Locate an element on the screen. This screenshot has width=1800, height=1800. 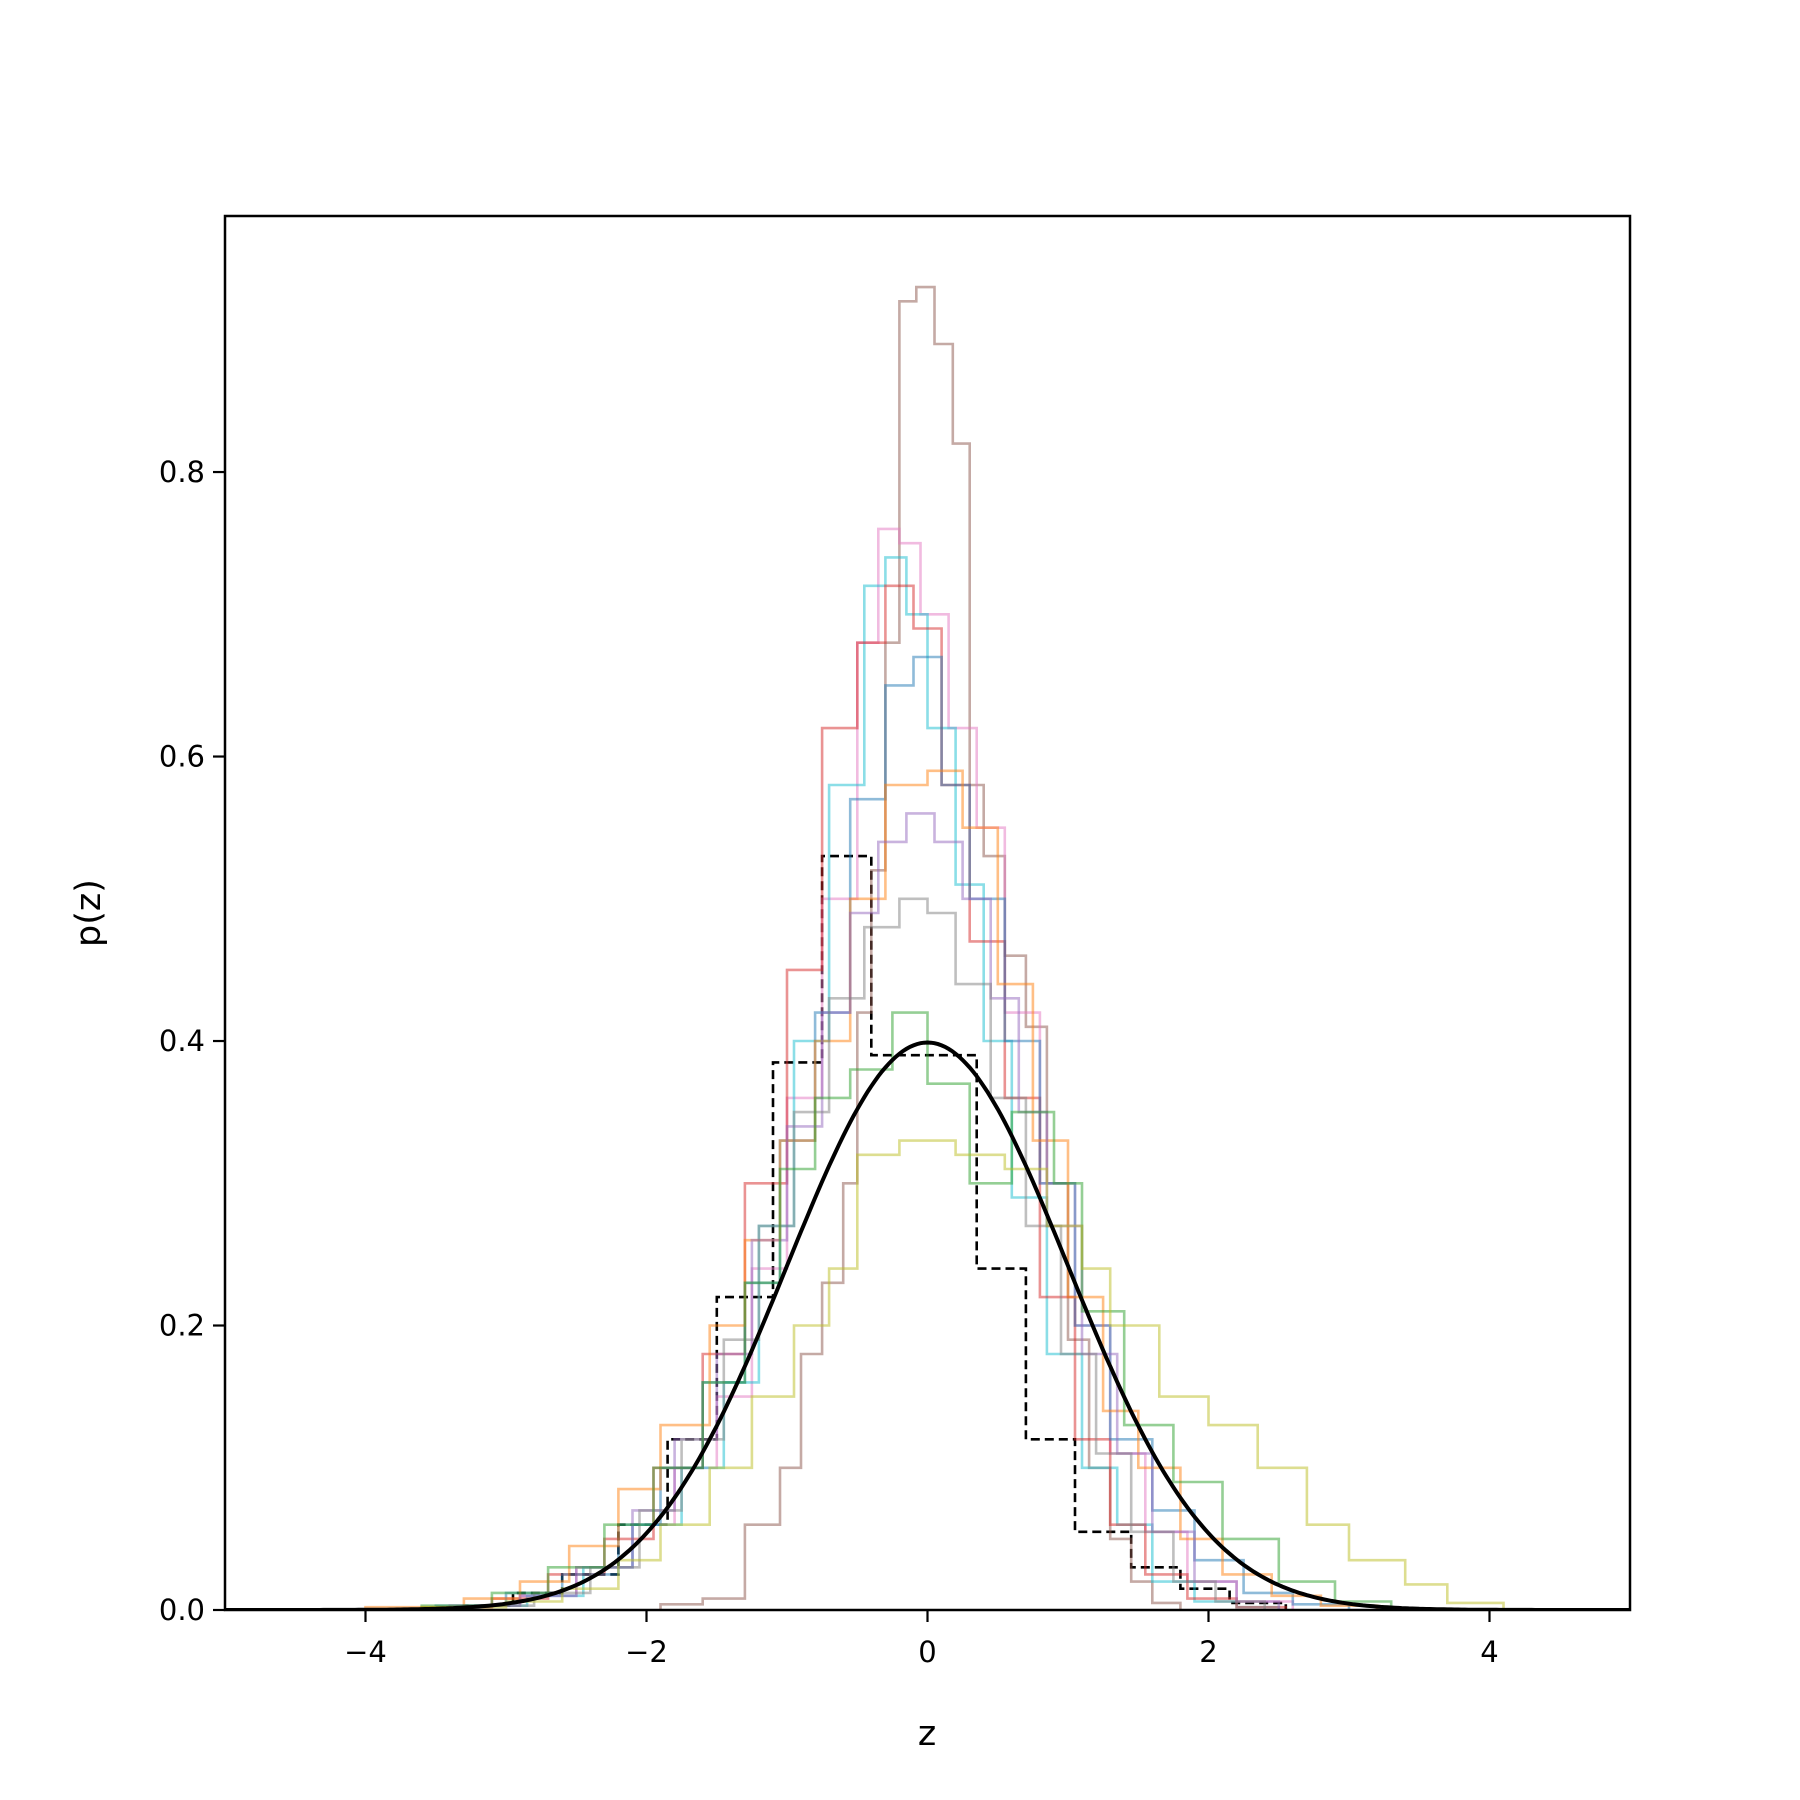
y-tick-label: 0.6 is located at coordinates (182, 757).